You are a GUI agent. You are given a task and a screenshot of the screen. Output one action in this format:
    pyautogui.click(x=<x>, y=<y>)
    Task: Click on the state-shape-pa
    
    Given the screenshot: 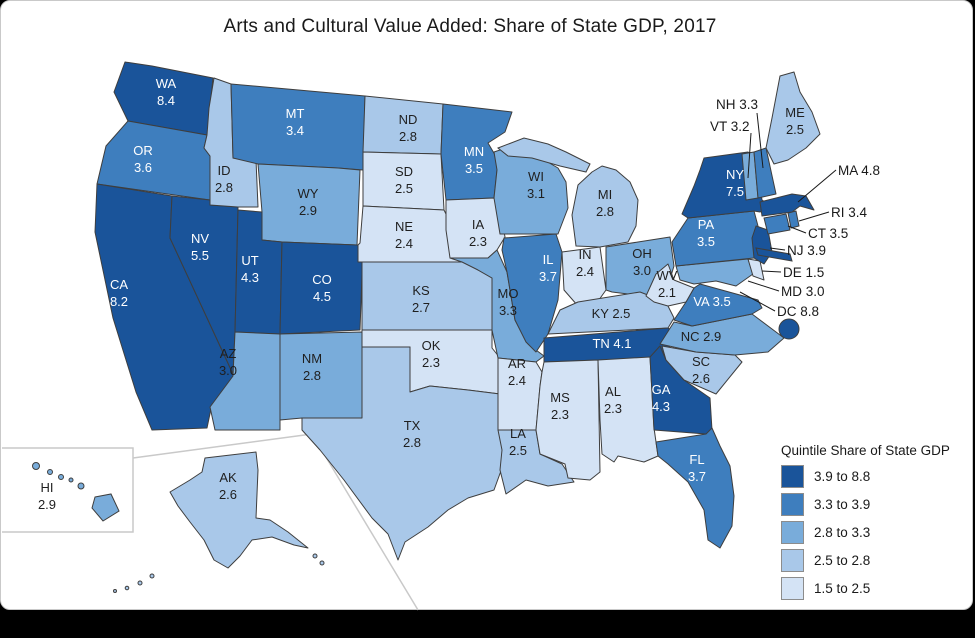 What is the action you would take?
    pyautogui.click(x=718, y=238)
    